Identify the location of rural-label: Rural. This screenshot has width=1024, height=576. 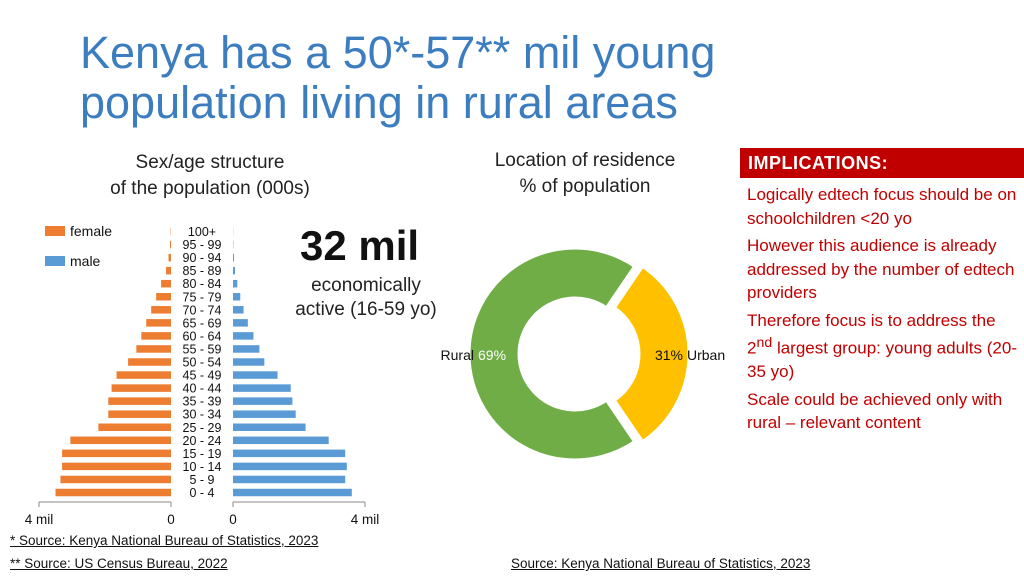
(457, 355).